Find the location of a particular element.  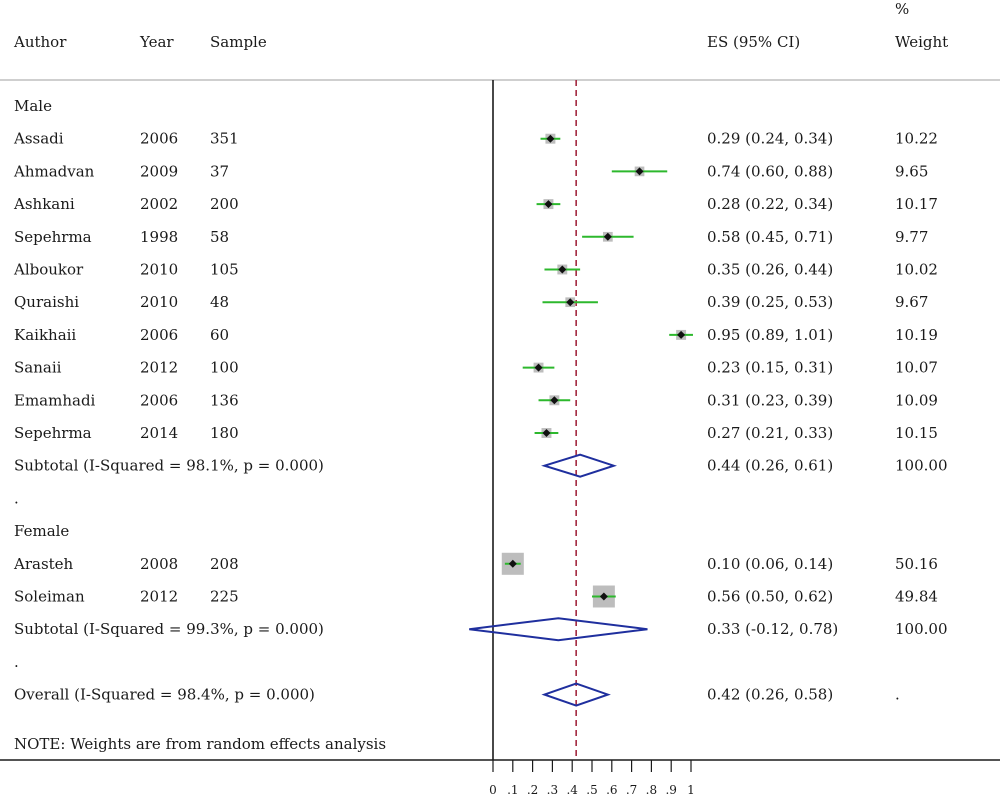

study-year: 2014 is located at coordinates (159, 433).